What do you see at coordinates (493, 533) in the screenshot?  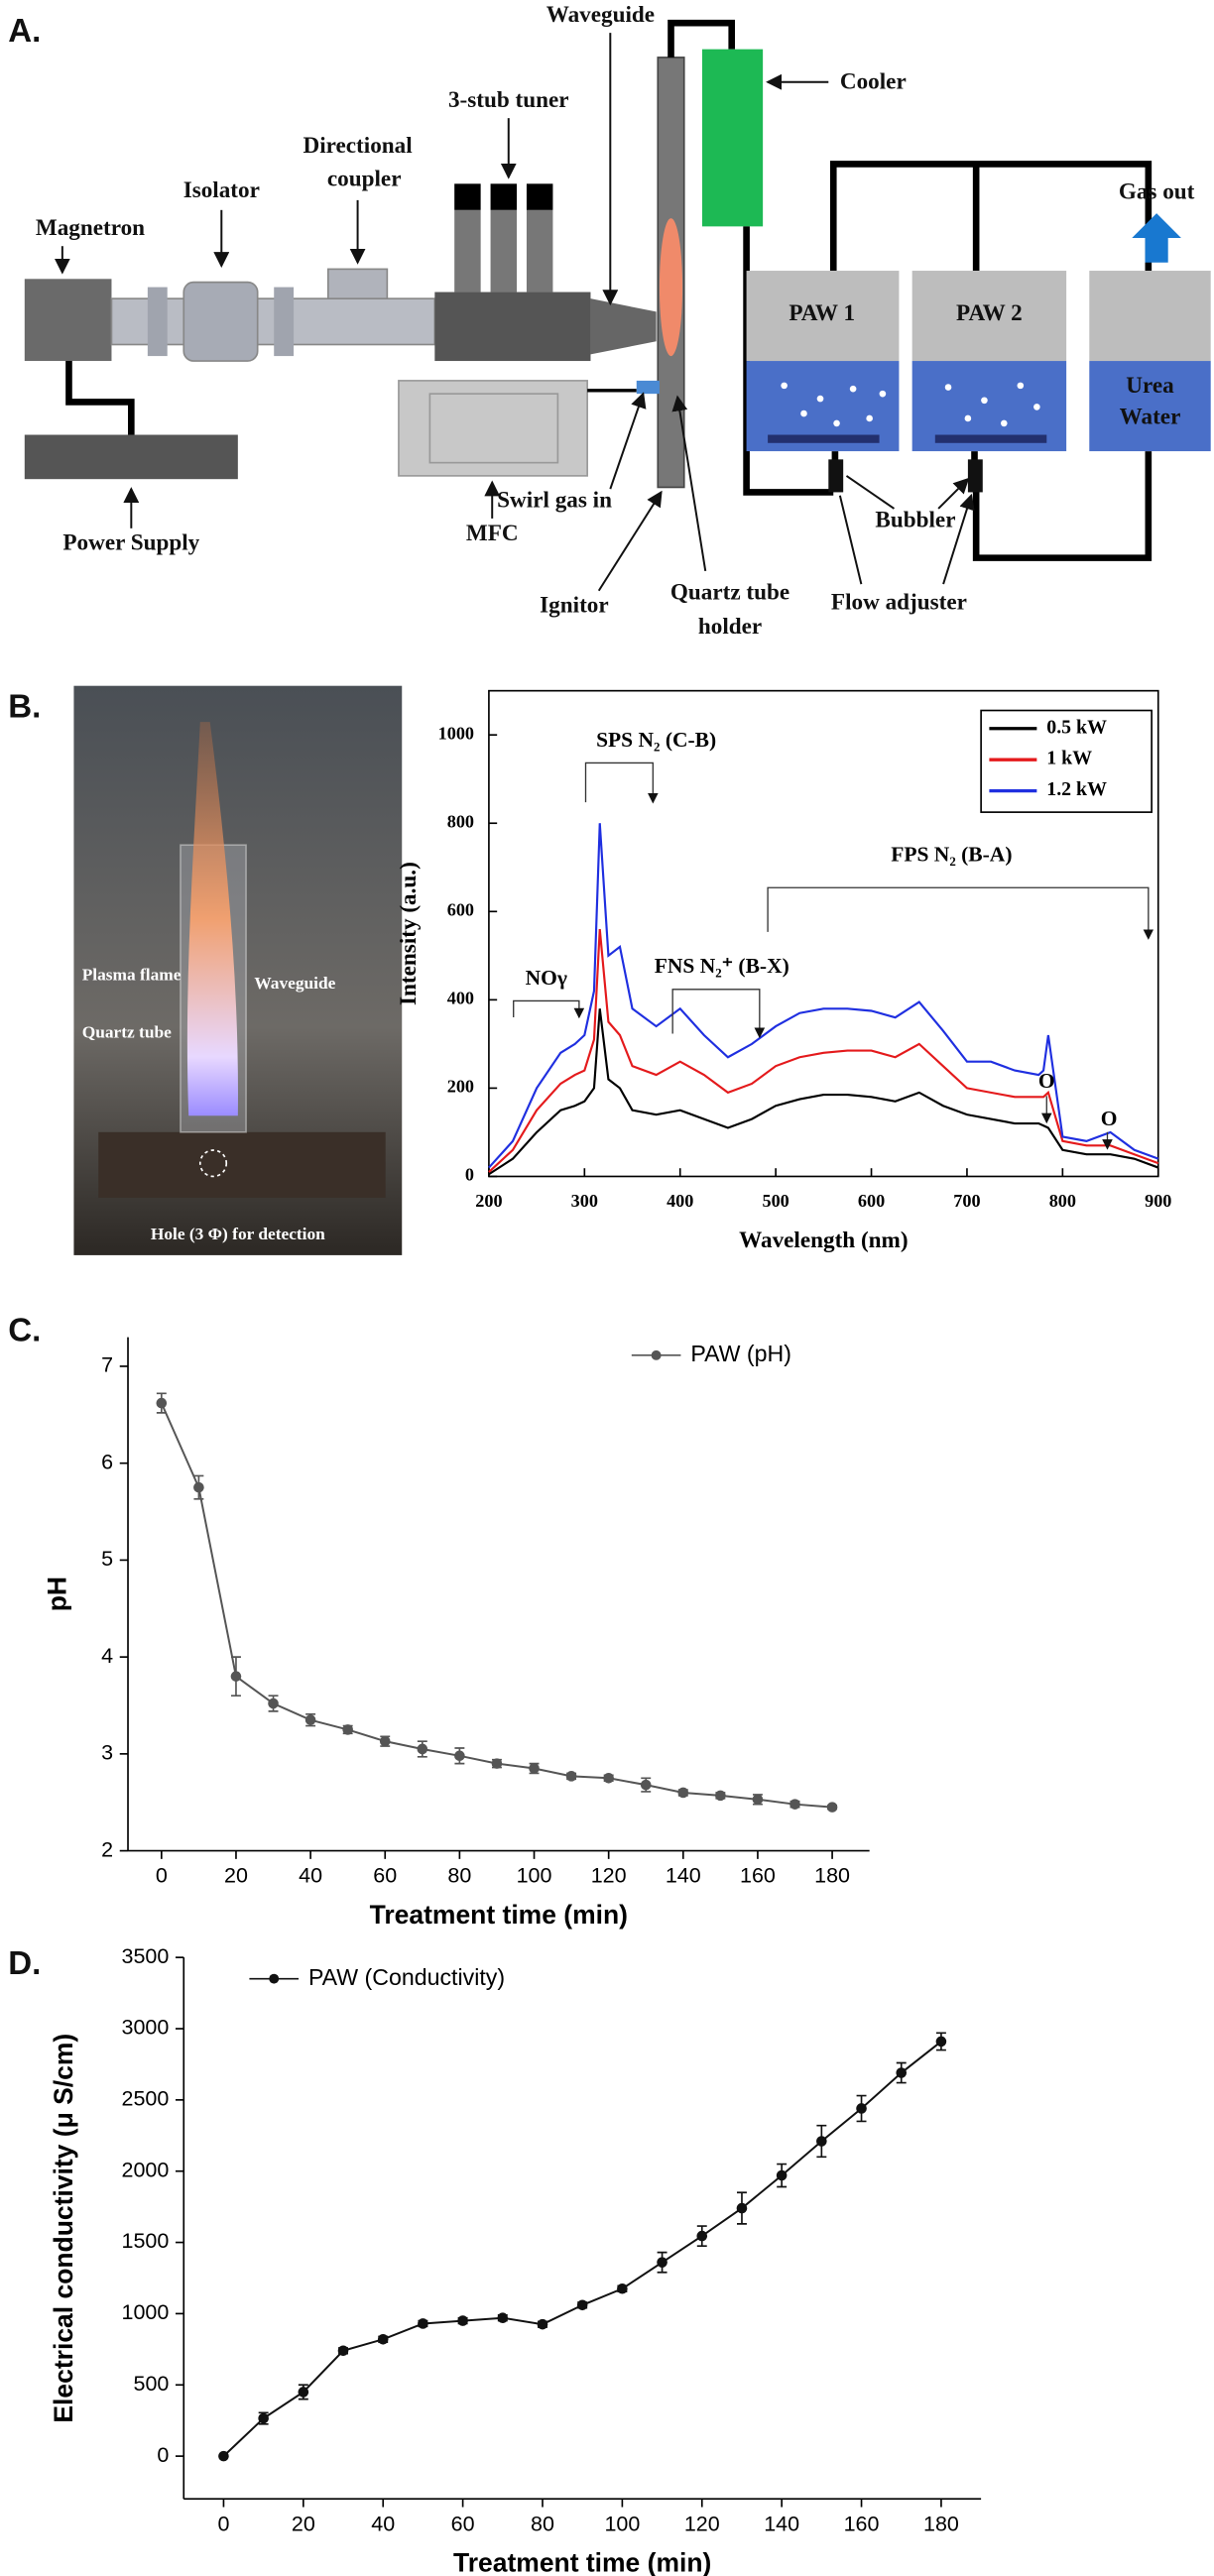 I see `label: MFC` at bounding box center [493, 533].